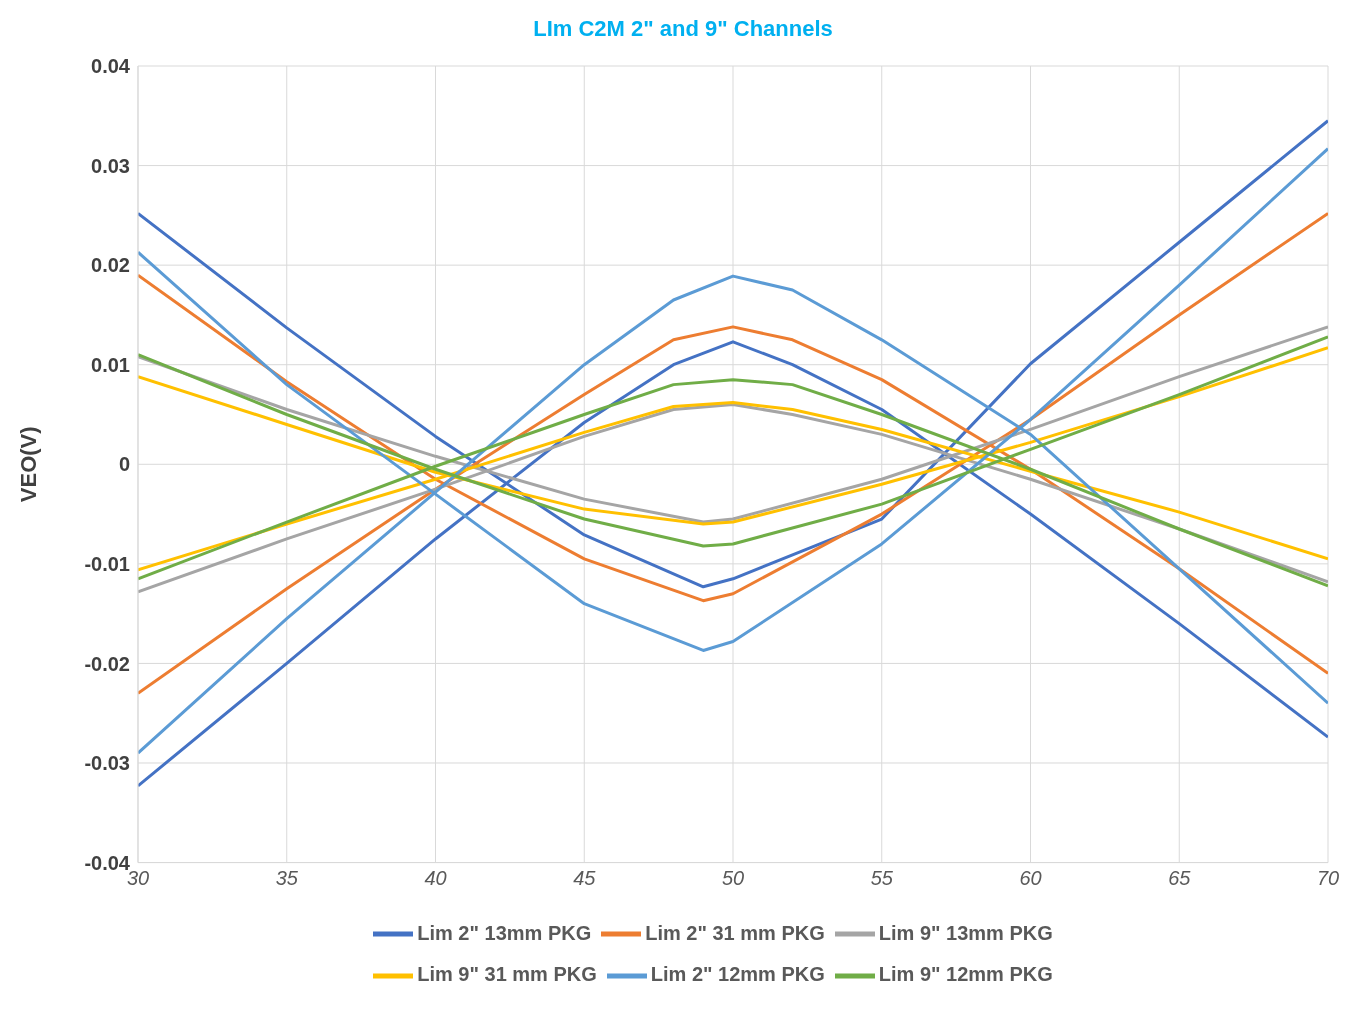 This screenshot has width=1368, height=1020. I want to click on legend-label: Lim 2" 31 mm PKG, so click(735, 932).